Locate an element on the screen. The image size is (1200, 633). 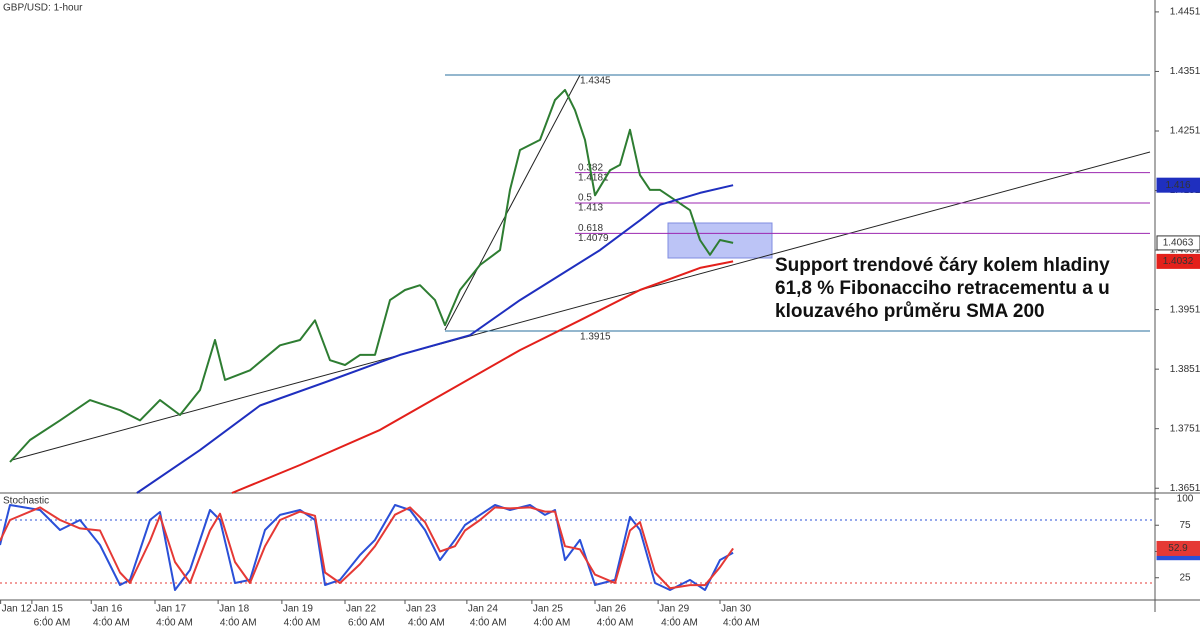
x-tick-label: Jan 12 is located at coordinates (17, 609).